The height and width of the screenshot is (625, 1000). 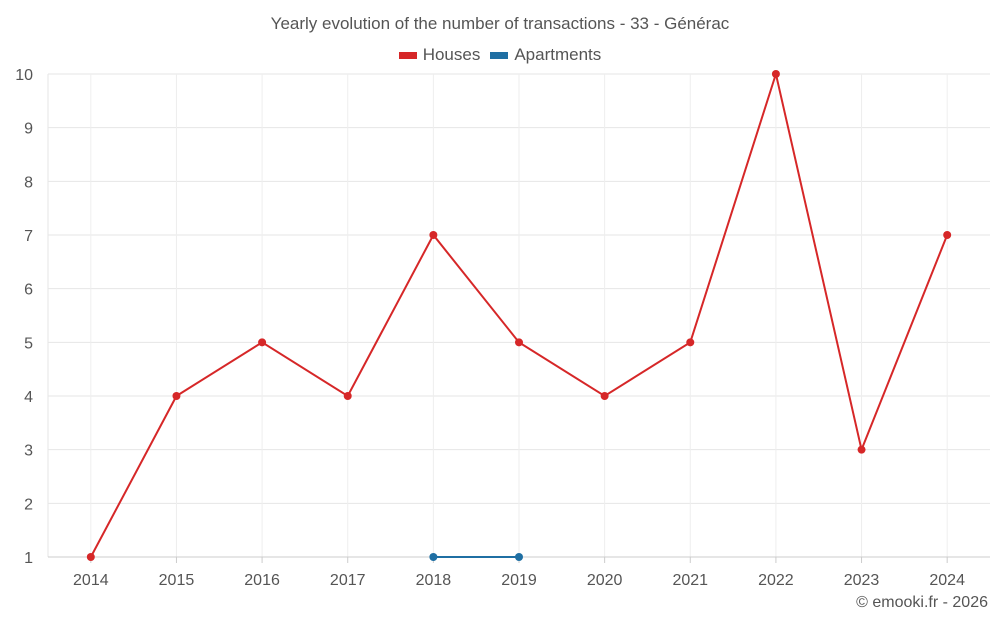 What do you see at coordinates (28, 504) in the screenshot?
I see `y-tick-label: 2` at bounding box center [28, 504].